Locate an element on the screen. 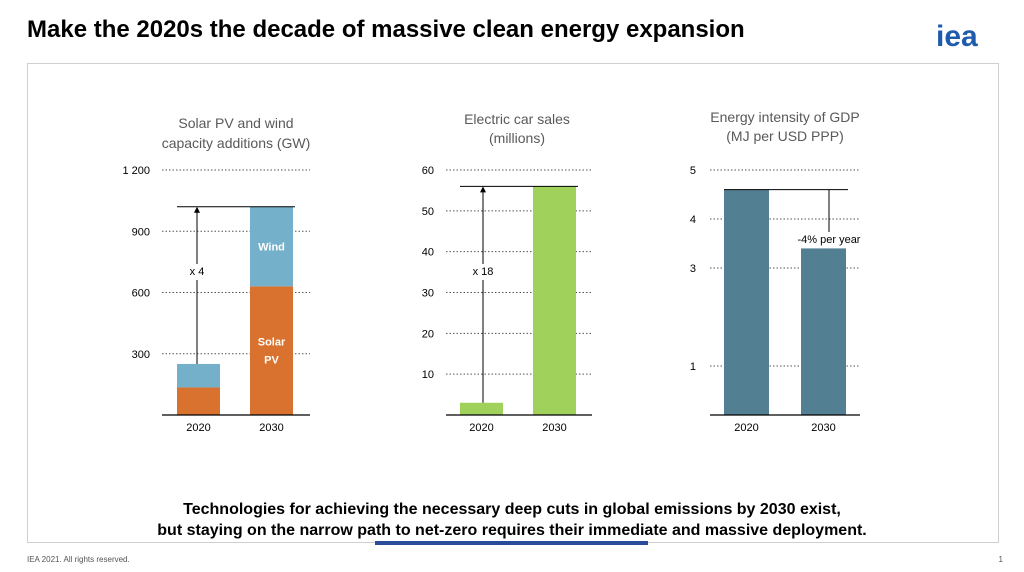 The height and width of the screenshot is (572, 1024). chart-1-series-label: Wind is located at coordinates (271, 248).